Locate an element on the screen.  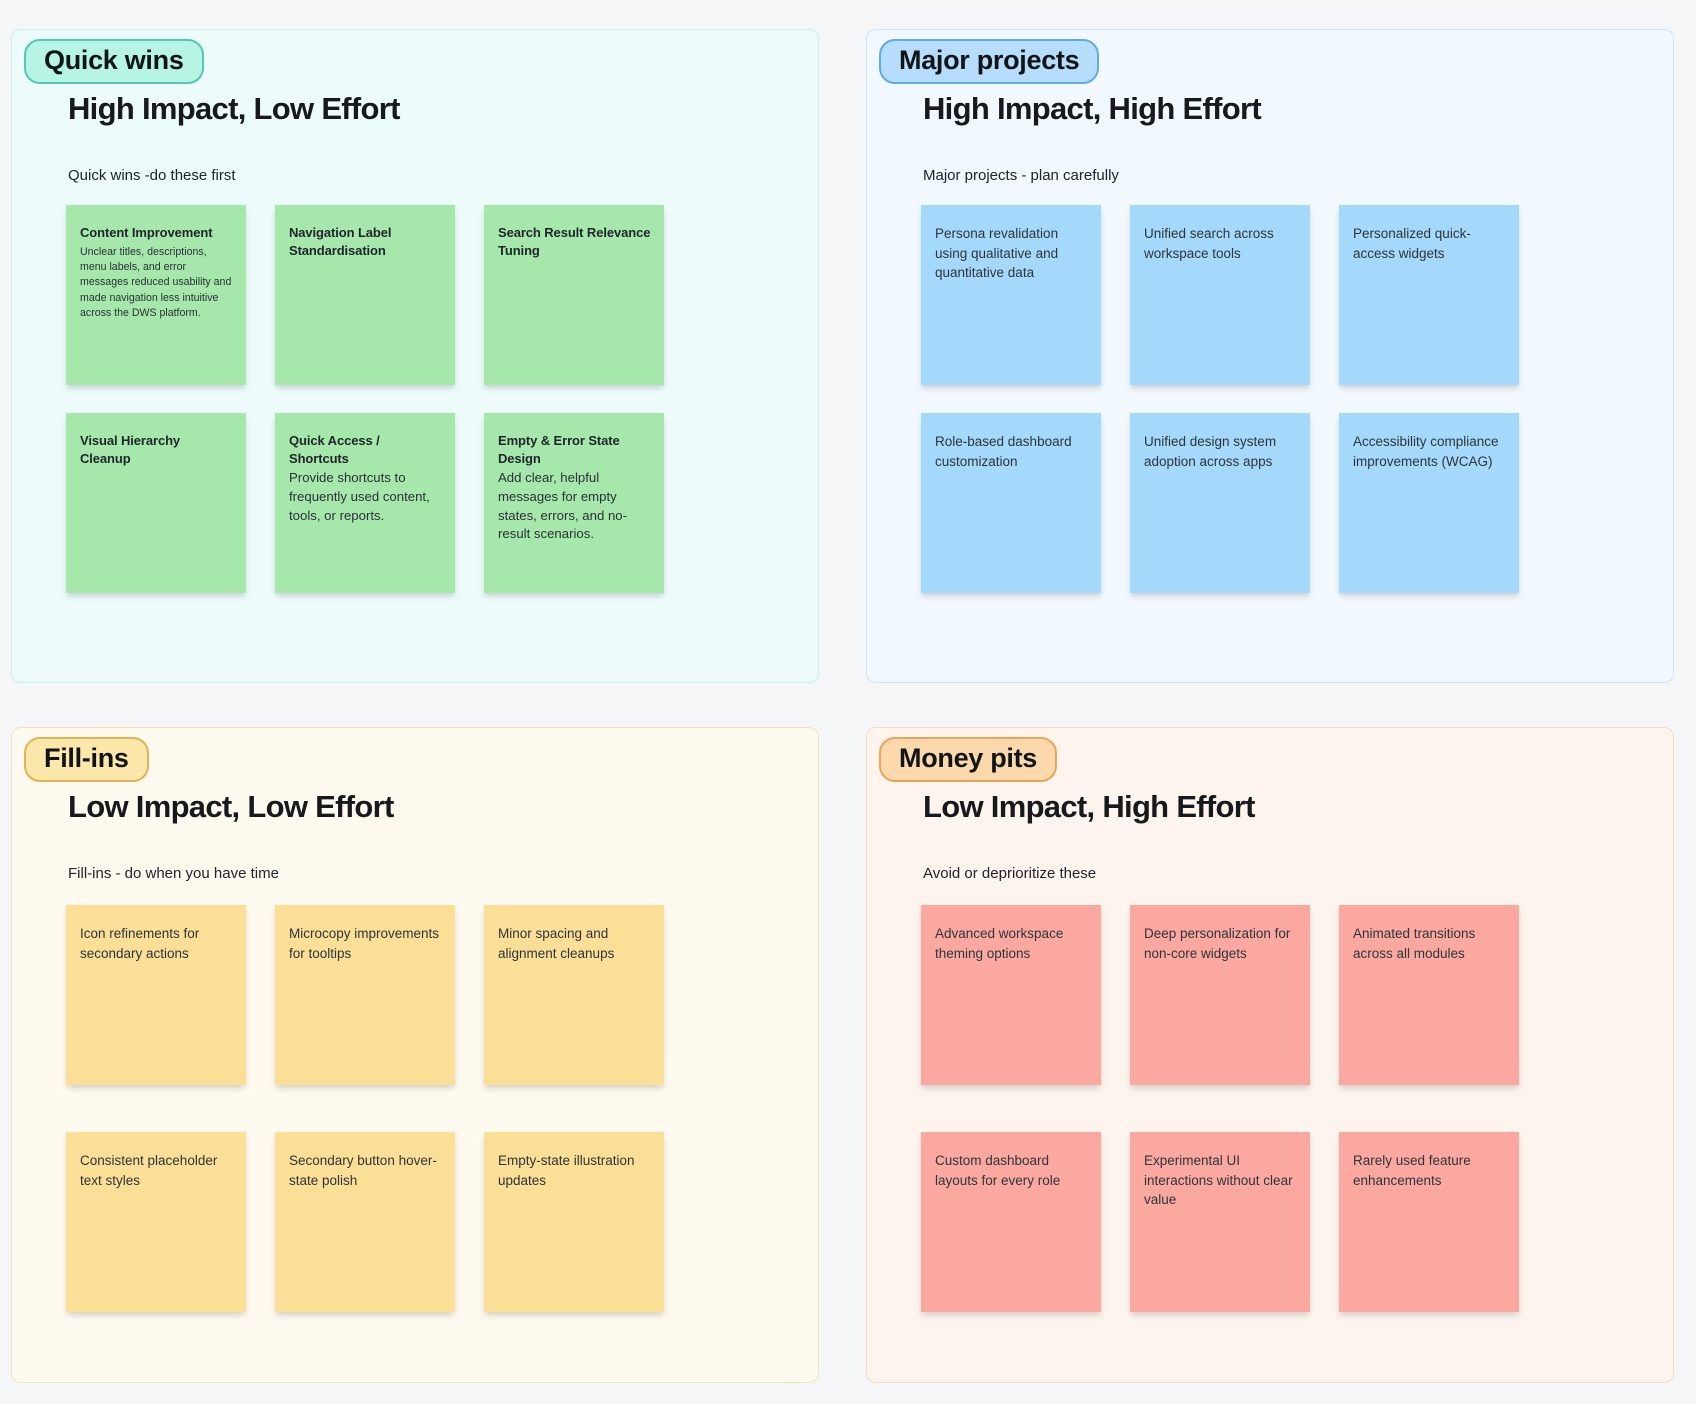
major-projects-badge-label: Major projects is located at coordinates (989, 60).